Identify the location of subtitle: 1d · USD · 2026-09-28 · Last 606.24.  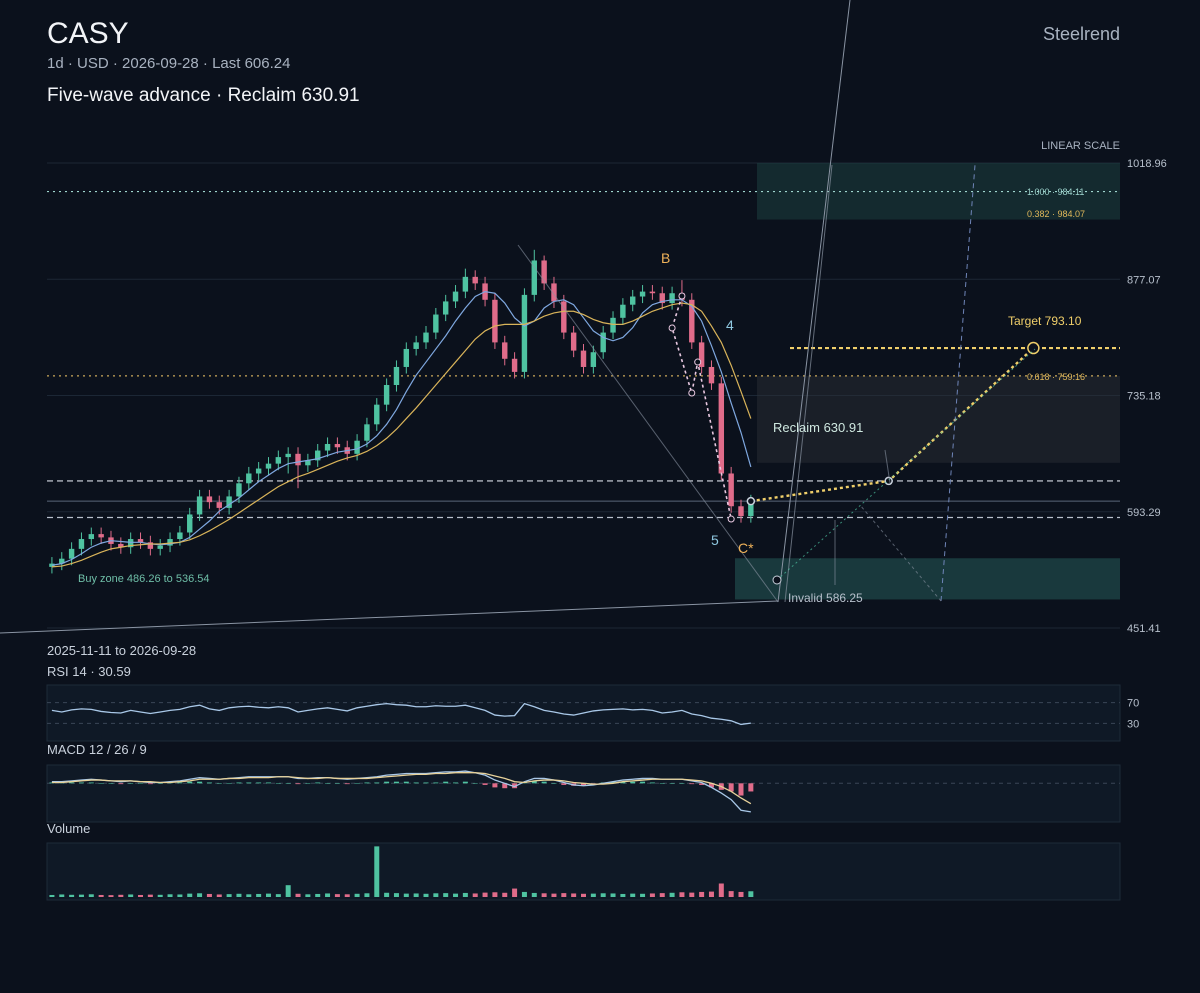
(168, 63).